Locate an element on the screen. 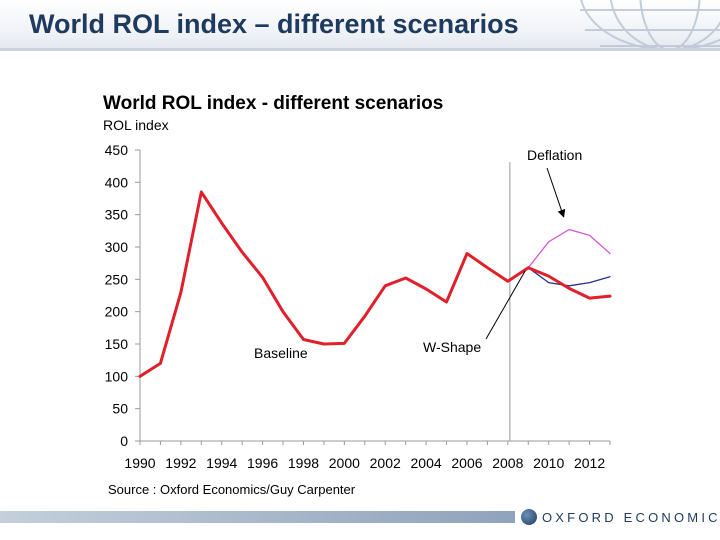  deflation-arrow is located at coordinates (556, 192).